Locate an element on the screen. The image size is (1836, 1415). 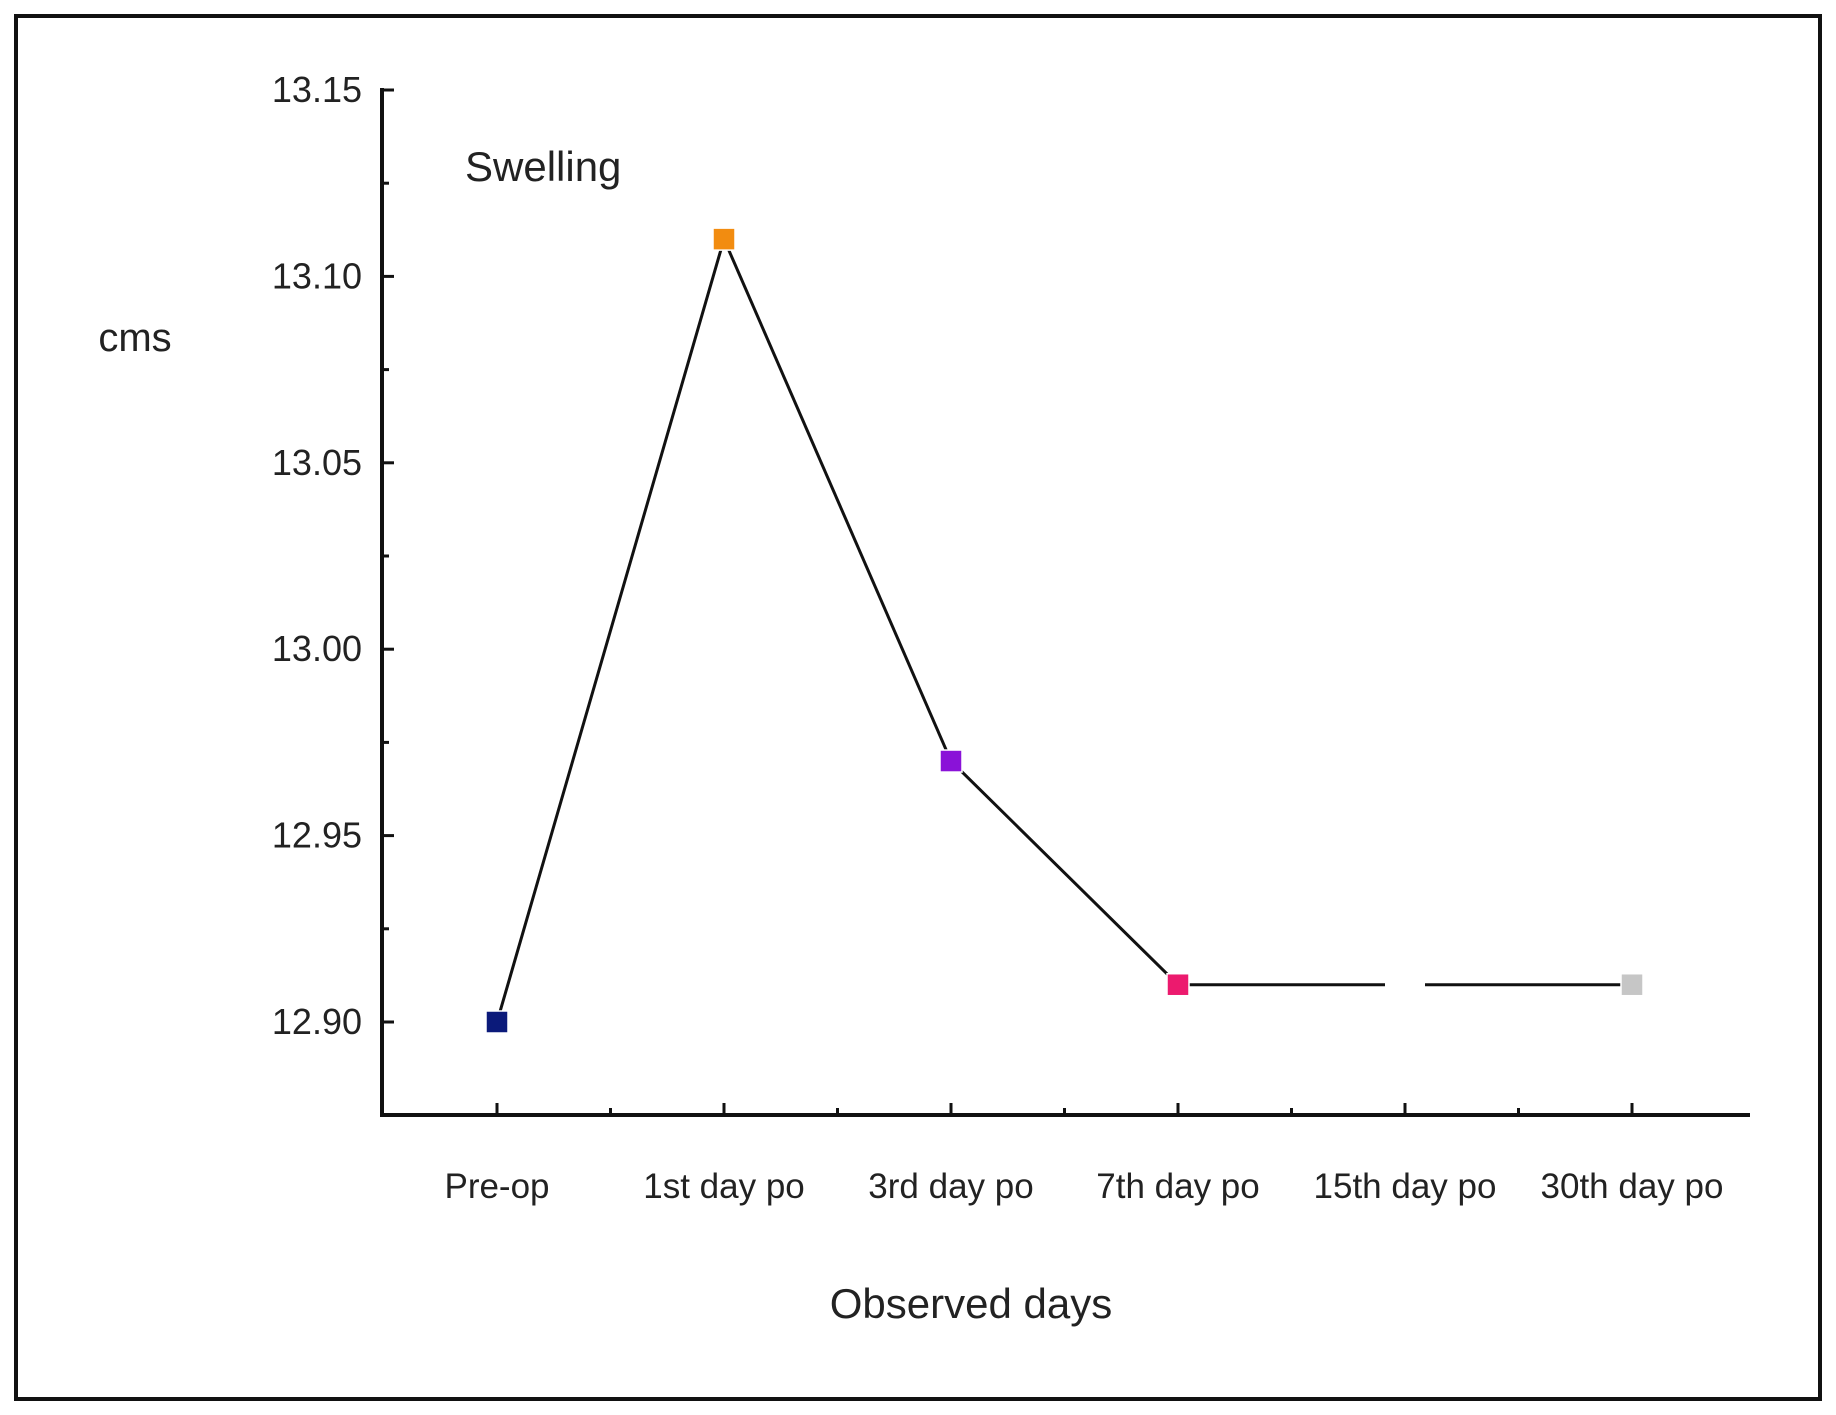
x-tick-label: 1st day po is located at coordinates (724, 1186).